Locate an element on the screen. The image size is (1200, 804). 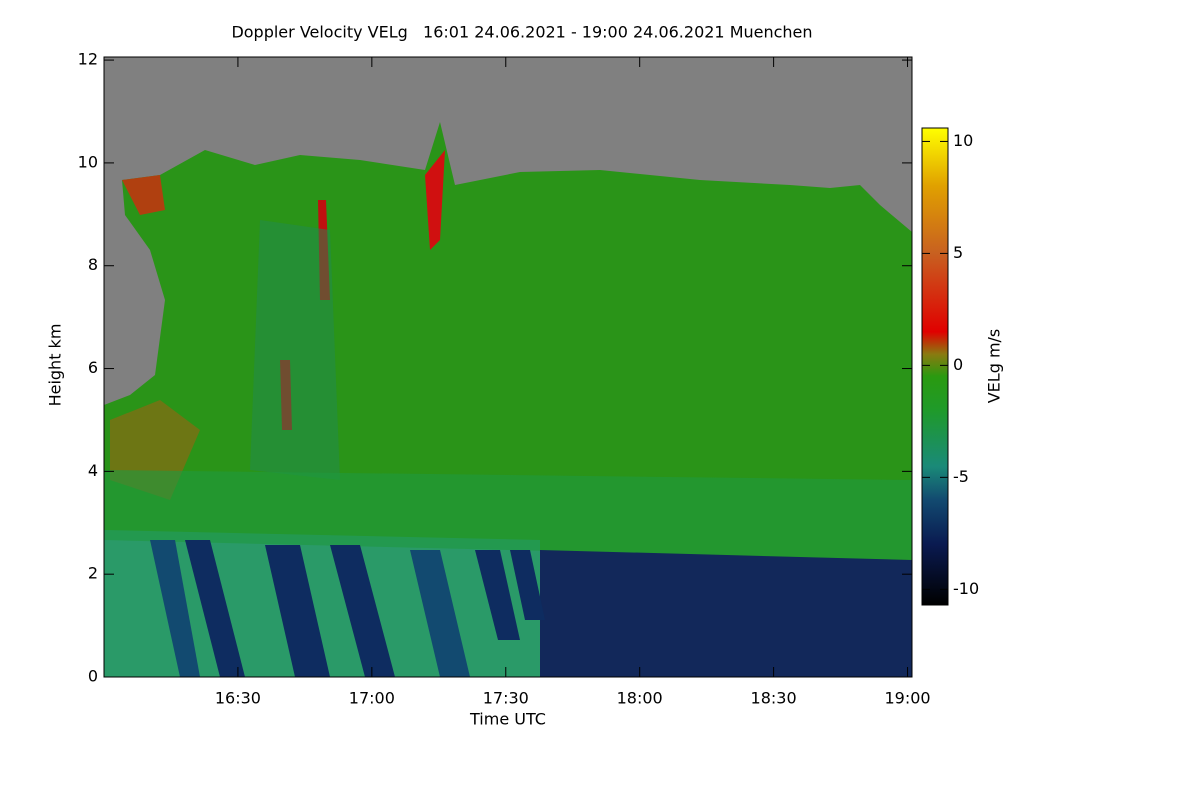
colorbar-tick-label: 0 is located at coordinates (958, 364).